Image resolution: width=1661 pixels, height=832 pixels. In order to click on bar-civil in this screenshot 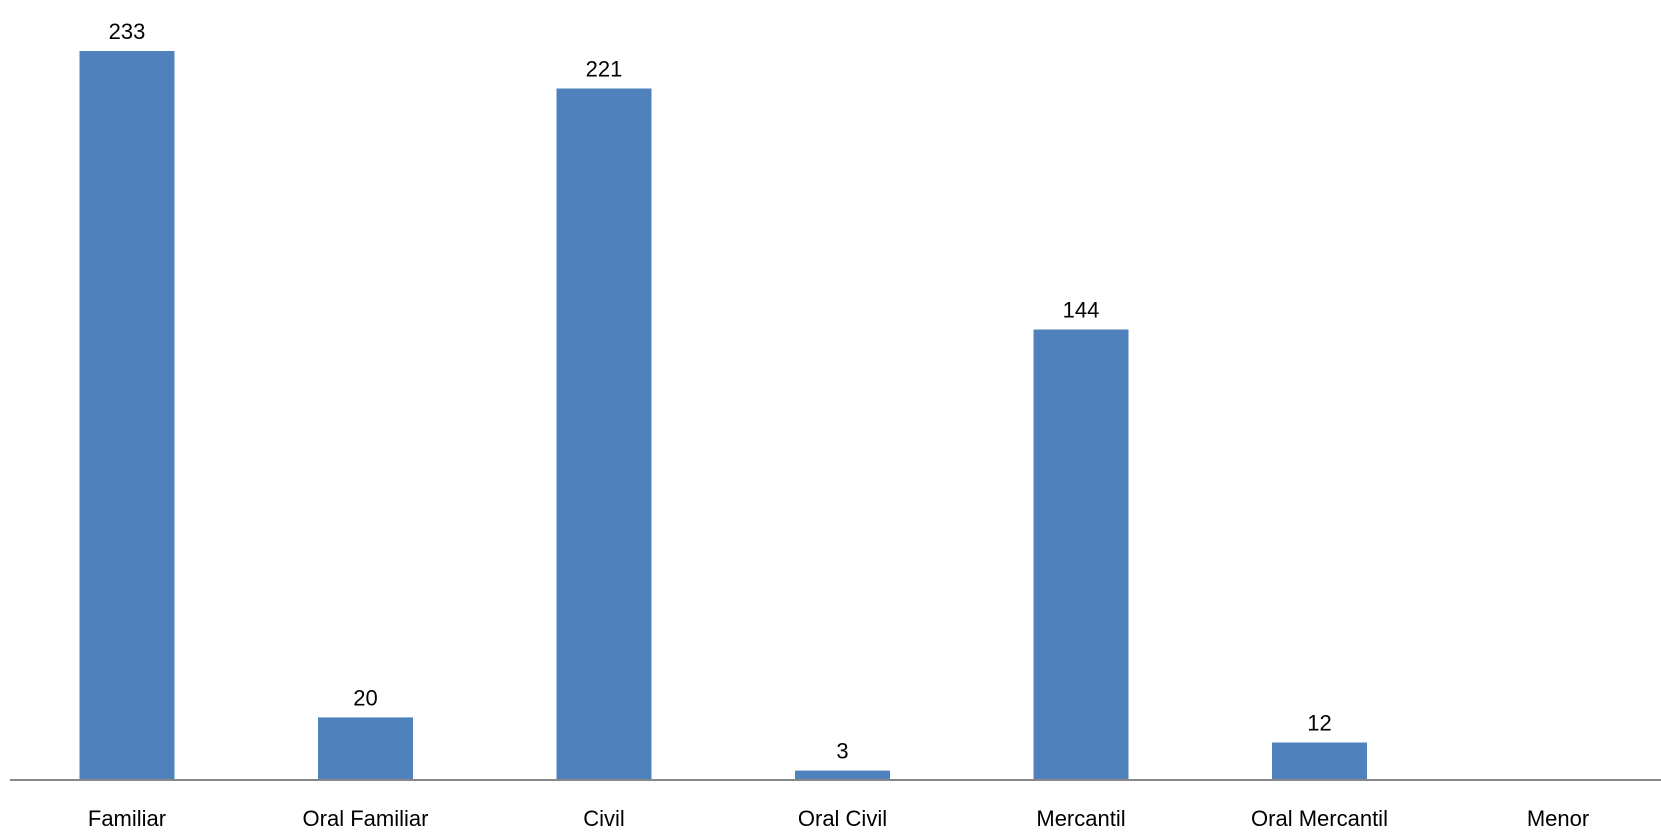, I will do `click(604, 434)`.